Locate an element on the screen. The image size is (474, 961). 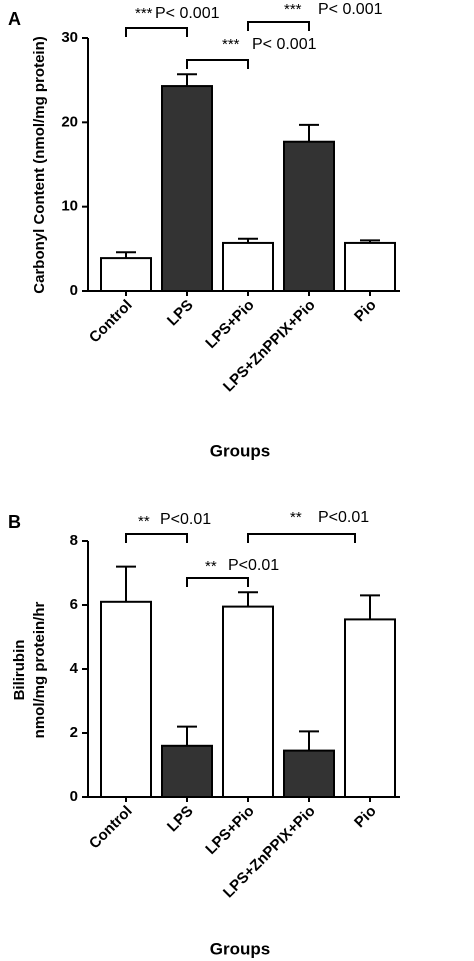
y-axis-label: nmol/mg protein/hr is located at coordinates (39, 670).